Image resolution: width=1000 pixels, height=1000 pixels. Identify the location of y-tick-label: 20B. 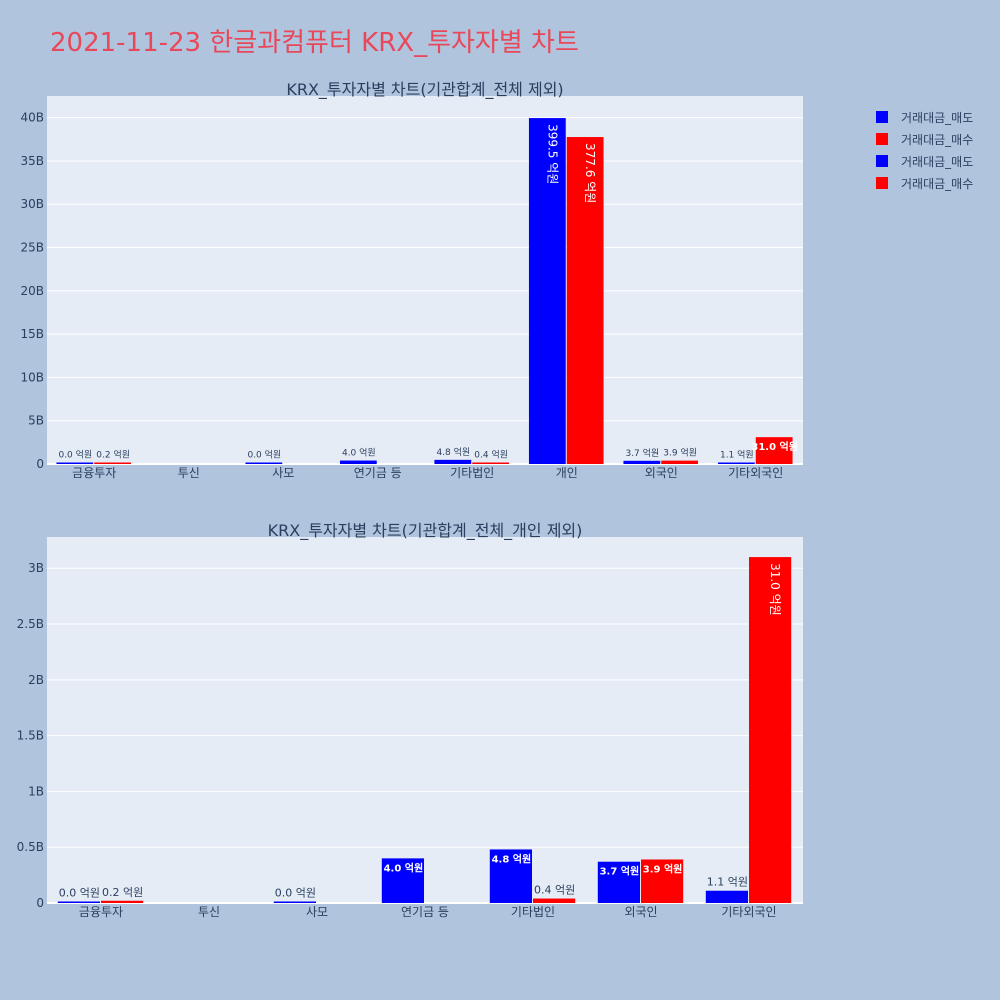
(32, 291).